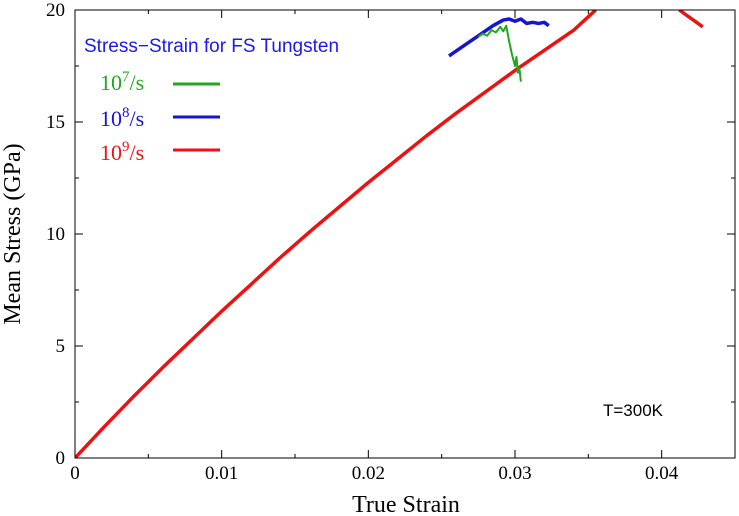  What do you see at coordinates (137, 118) in the screenshot?
I see `legend-unit-1e8: /s` at bounding box center [137, 118].